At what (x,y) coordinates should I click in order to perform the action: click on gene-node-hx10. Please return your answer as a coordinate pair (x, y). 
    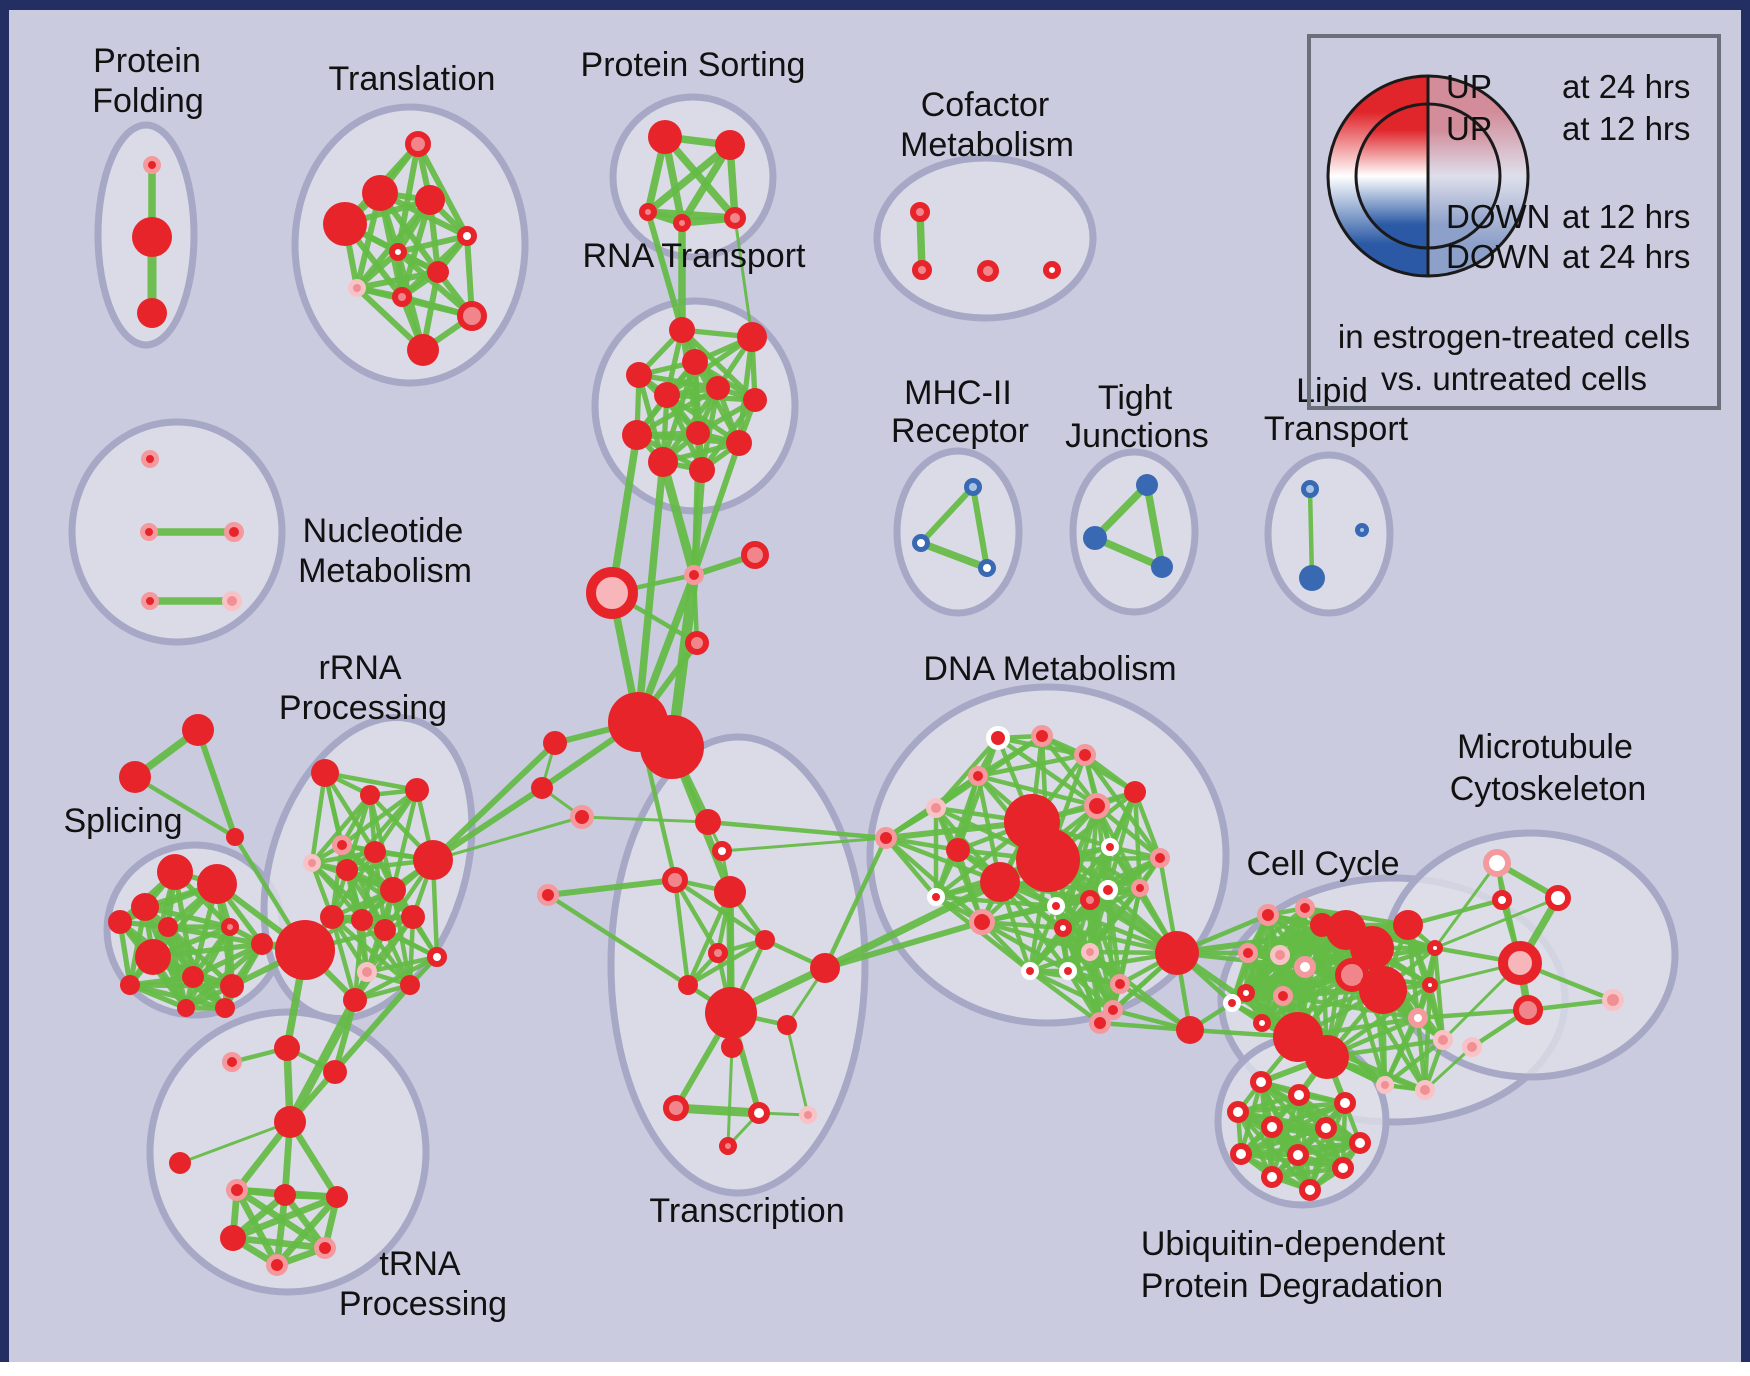
    Looking at the image, I should click on (548, 895).